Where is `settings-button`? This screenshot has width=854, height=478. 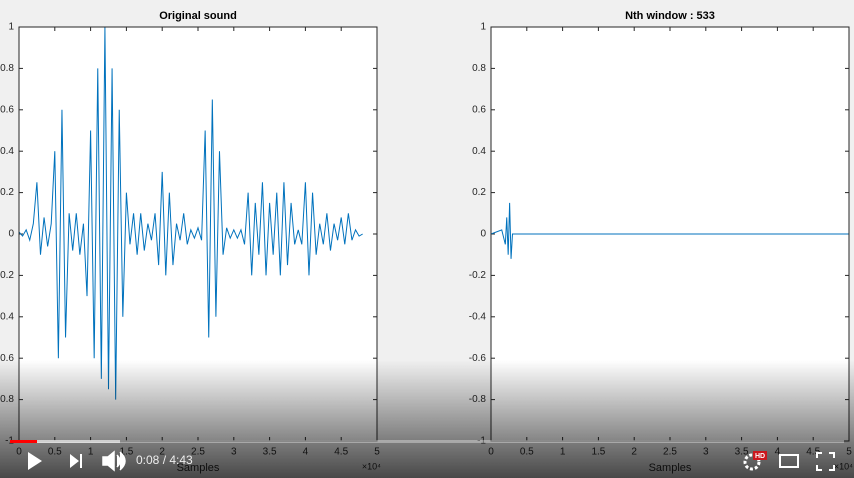
settings-button is located at coordinates (752, 462).